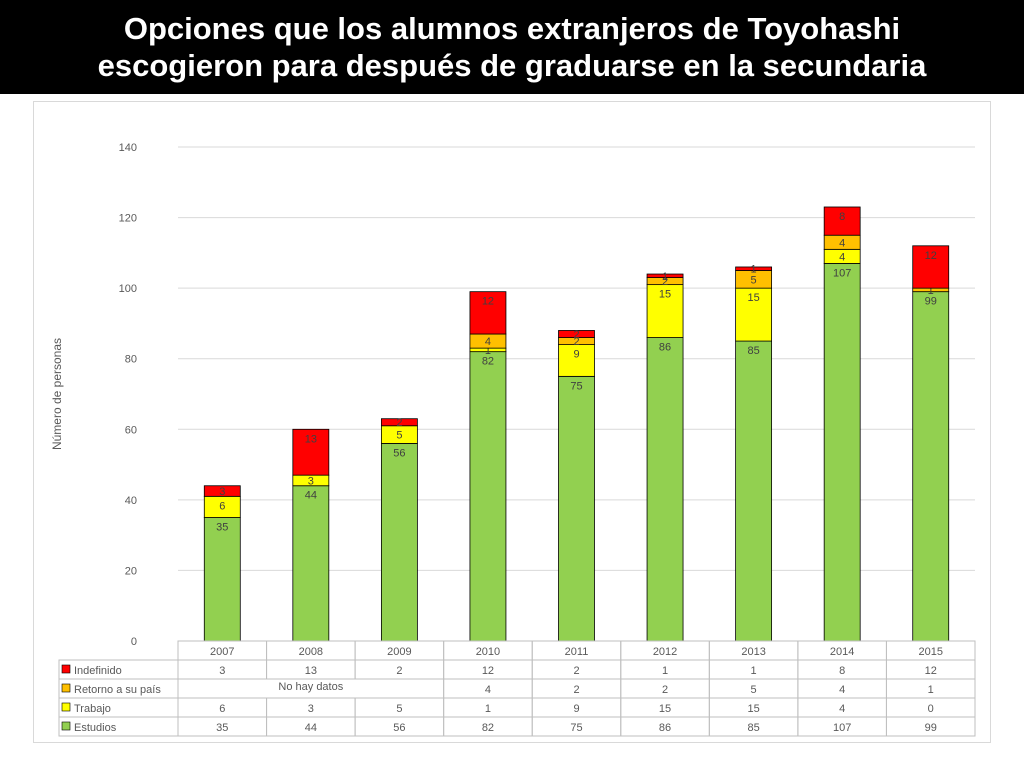 Image resolution: width=1024 pixels, height=768 pixels. I want to click on y-tick-label: 80, so click(131, 360).